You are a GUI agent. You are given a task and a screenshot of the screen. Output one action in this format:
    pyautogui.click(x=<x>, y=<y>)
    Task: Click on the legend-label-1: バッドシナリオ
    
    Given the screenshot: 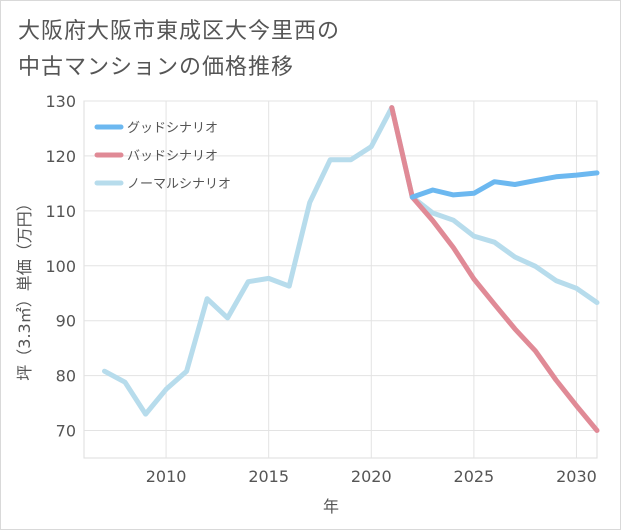 What is the action you would take?
    pyautogui.click(x=172, y=156)
    